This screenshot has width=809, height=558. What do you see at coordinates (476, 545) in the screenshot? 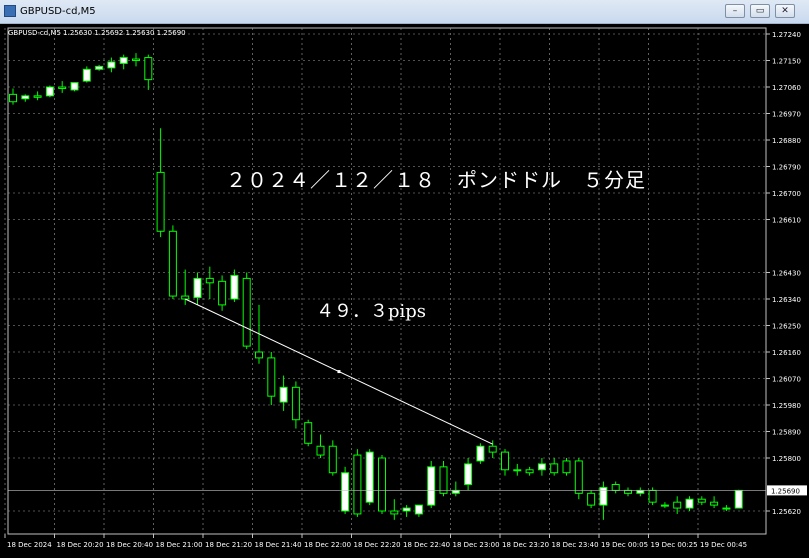
I see `time-tick-label: 18 Dec 23:00` at bounding box center [476, 545].